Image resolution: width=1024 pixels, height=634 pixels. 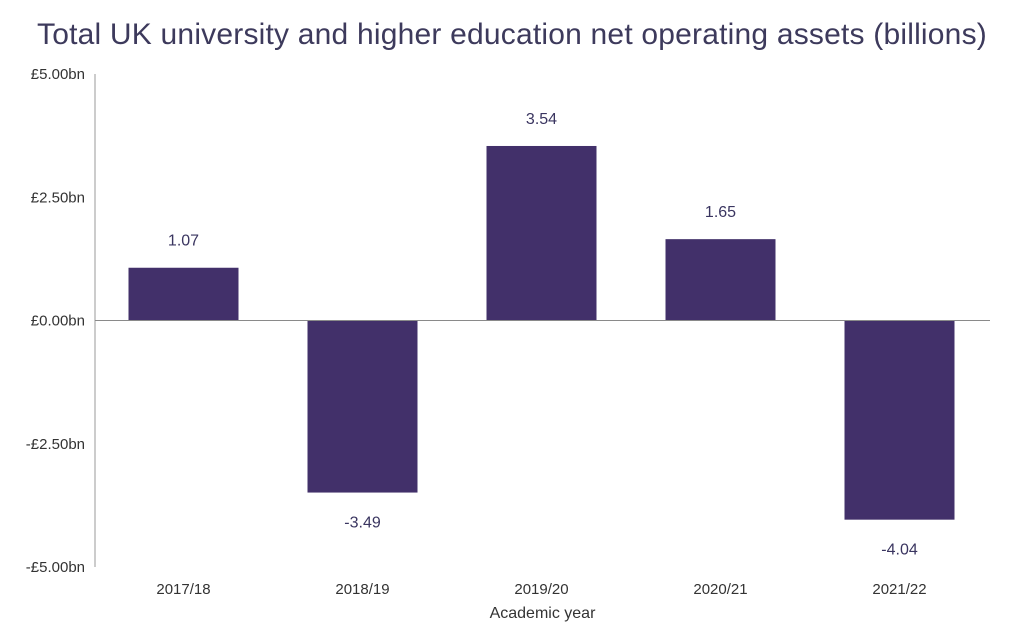 What do you see at coordinates (183, 589) in the screenshot?
I see `x-tick-label: 2017/18` at bounding box center [183, 589].